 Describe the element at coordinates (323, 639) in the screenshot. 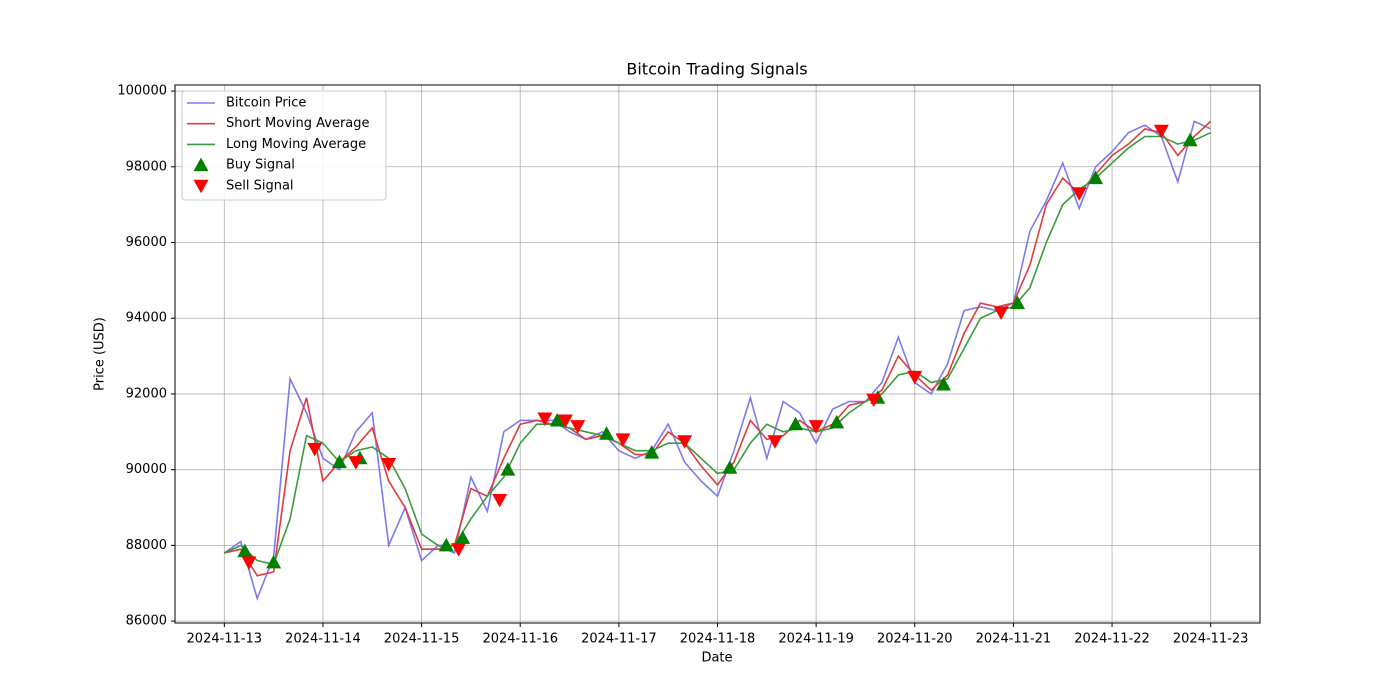

I see `x-tick-label: 2024-11-14` at that location.